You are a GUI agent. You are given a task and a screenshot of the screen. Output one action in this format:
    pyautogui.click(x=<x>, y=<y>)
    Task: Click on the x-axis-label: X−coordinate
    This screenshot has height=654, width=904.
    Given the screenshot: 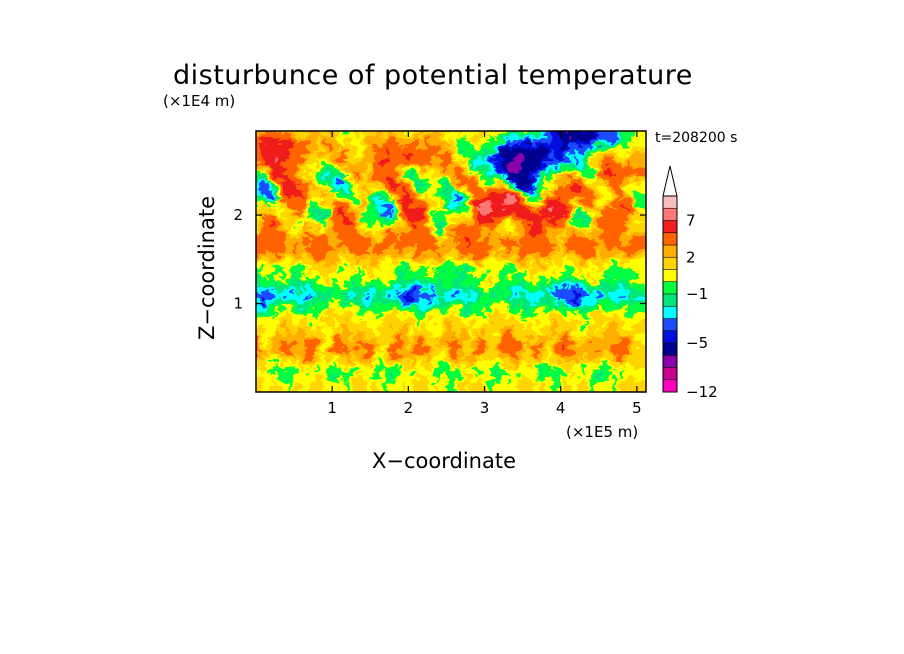 What is the action you would take?
    pyautogui.click(x=444, y=461)
    